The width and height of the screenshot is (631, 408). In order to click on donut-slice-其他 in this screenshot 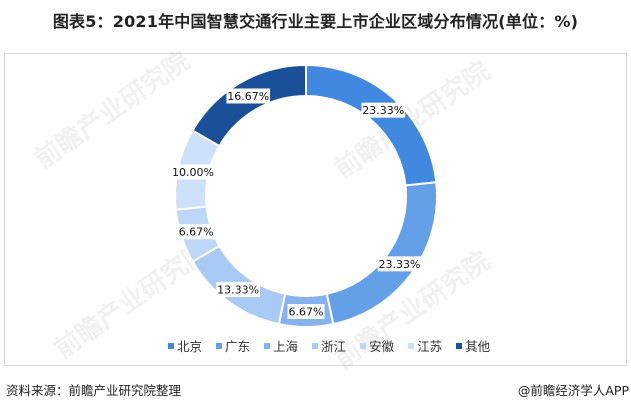, I will do `click(249, 105)`.